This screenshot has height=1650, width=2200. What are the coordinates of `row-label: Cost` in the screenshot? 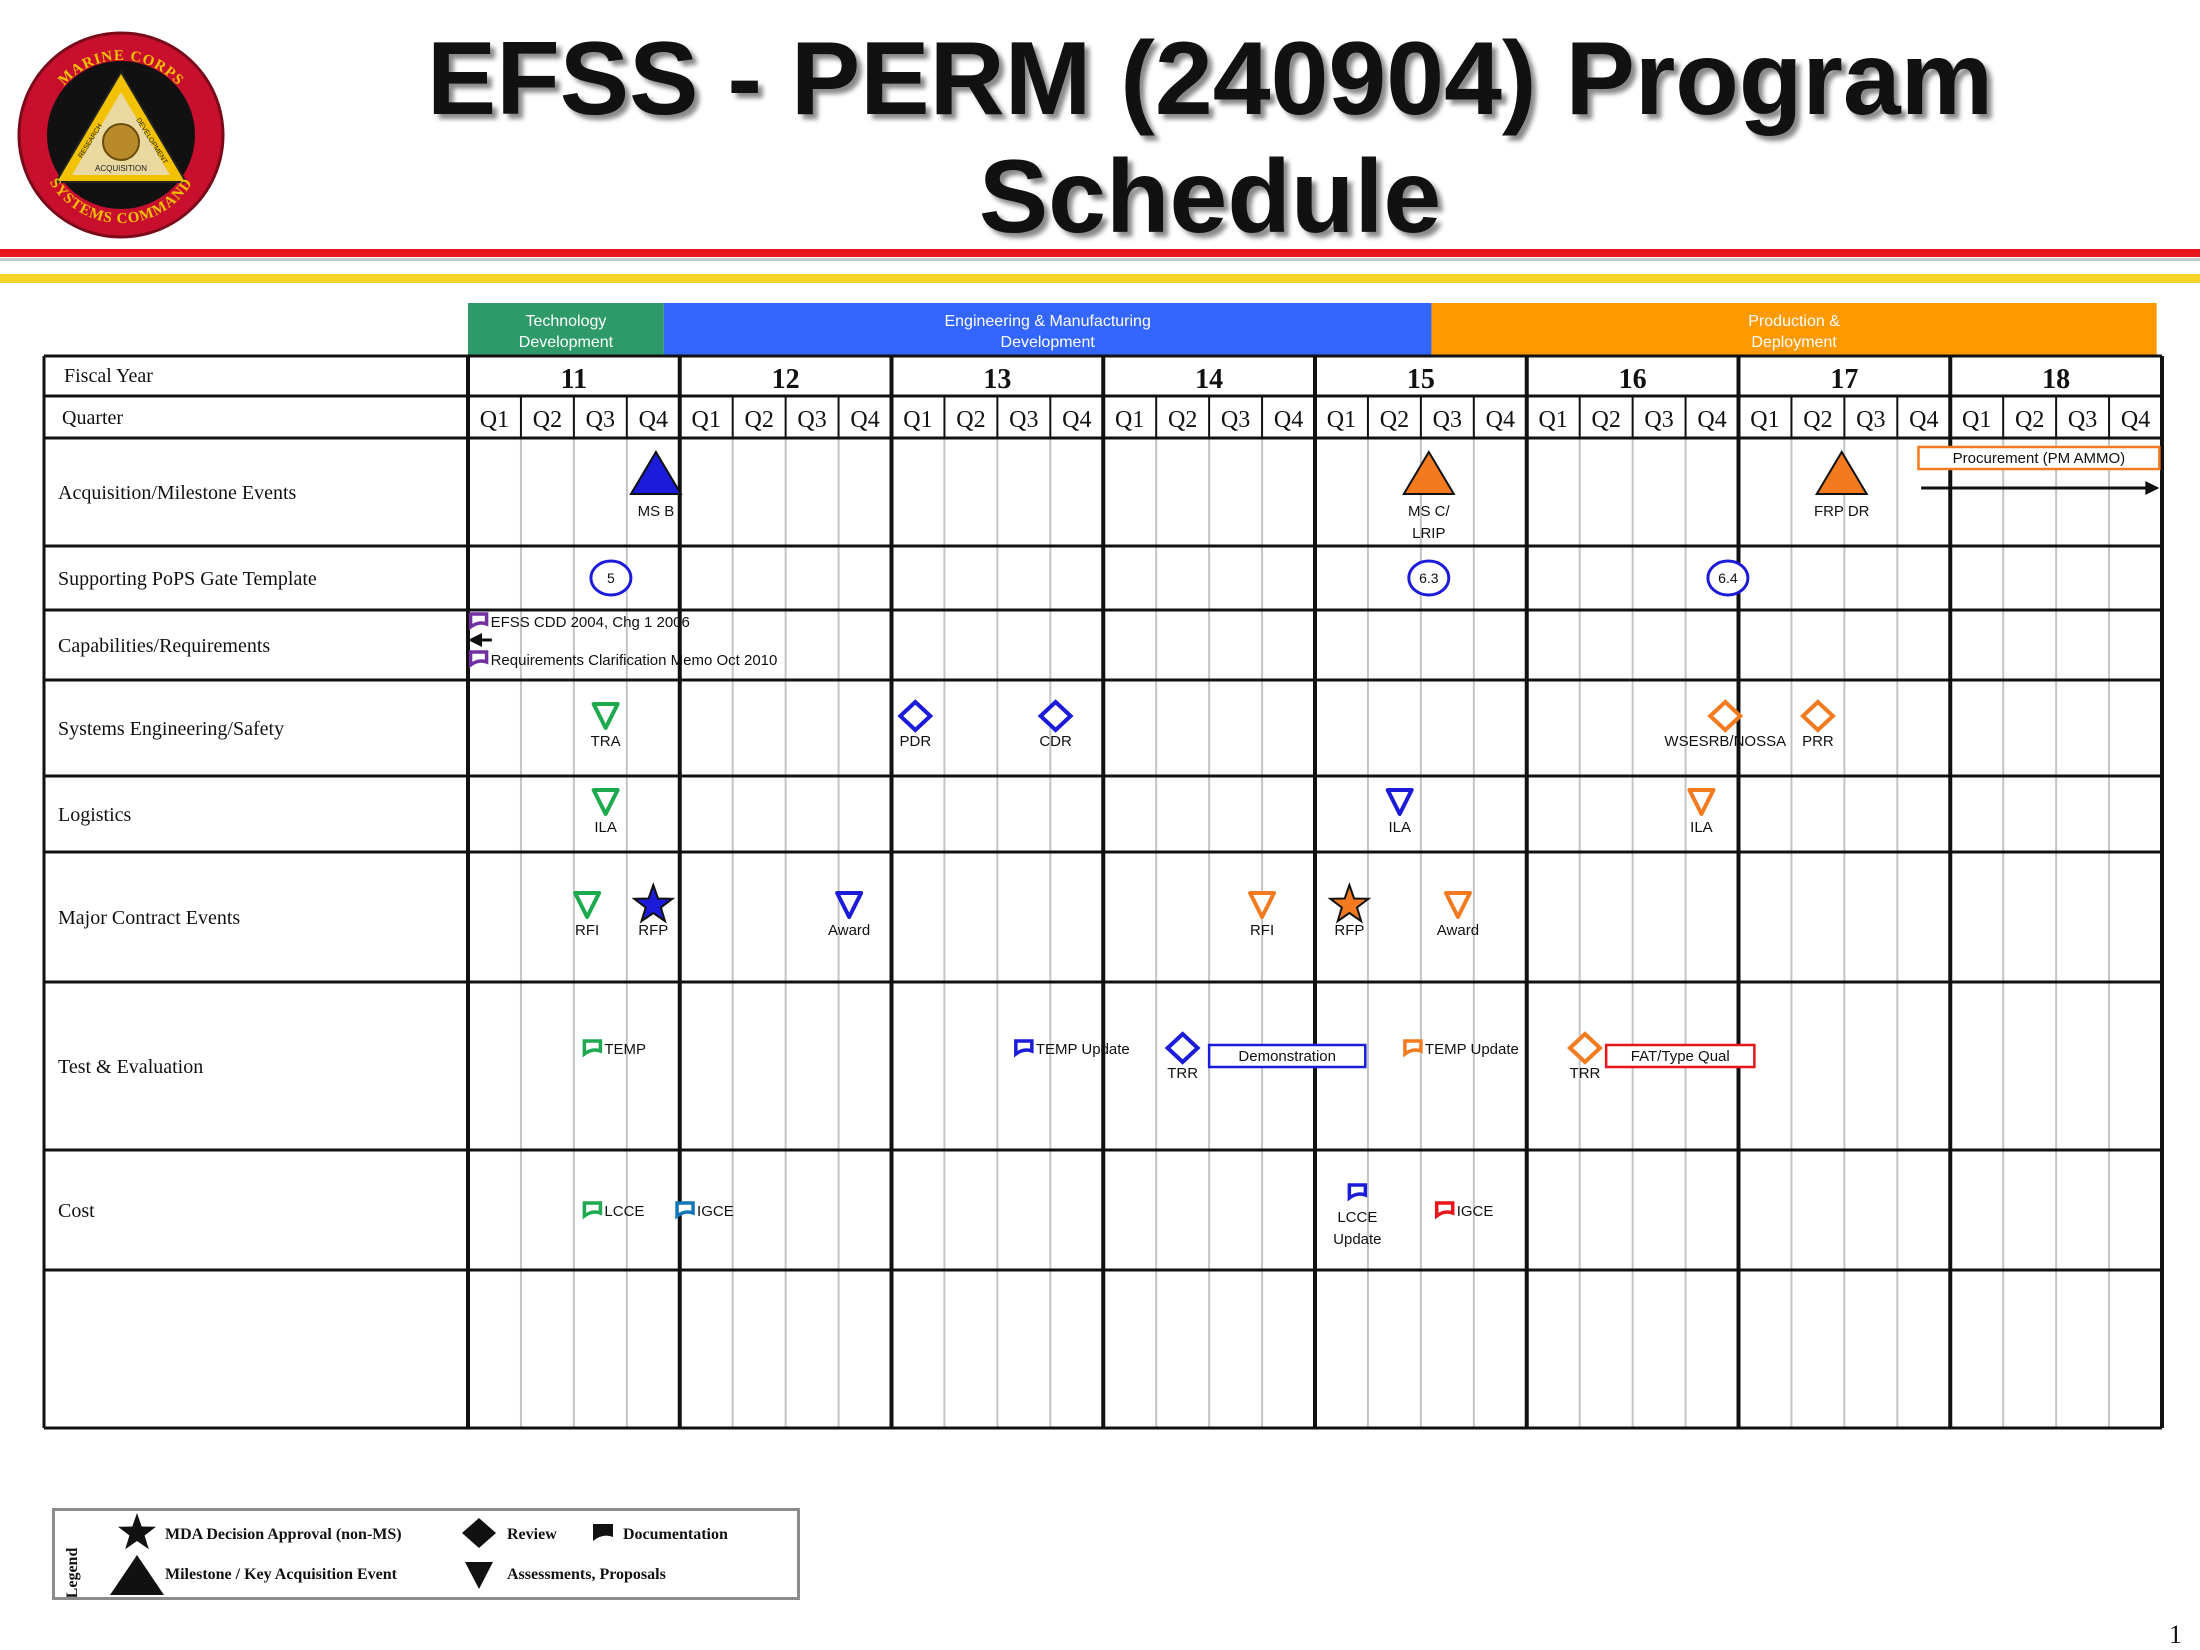 It's located at (76, 1211).